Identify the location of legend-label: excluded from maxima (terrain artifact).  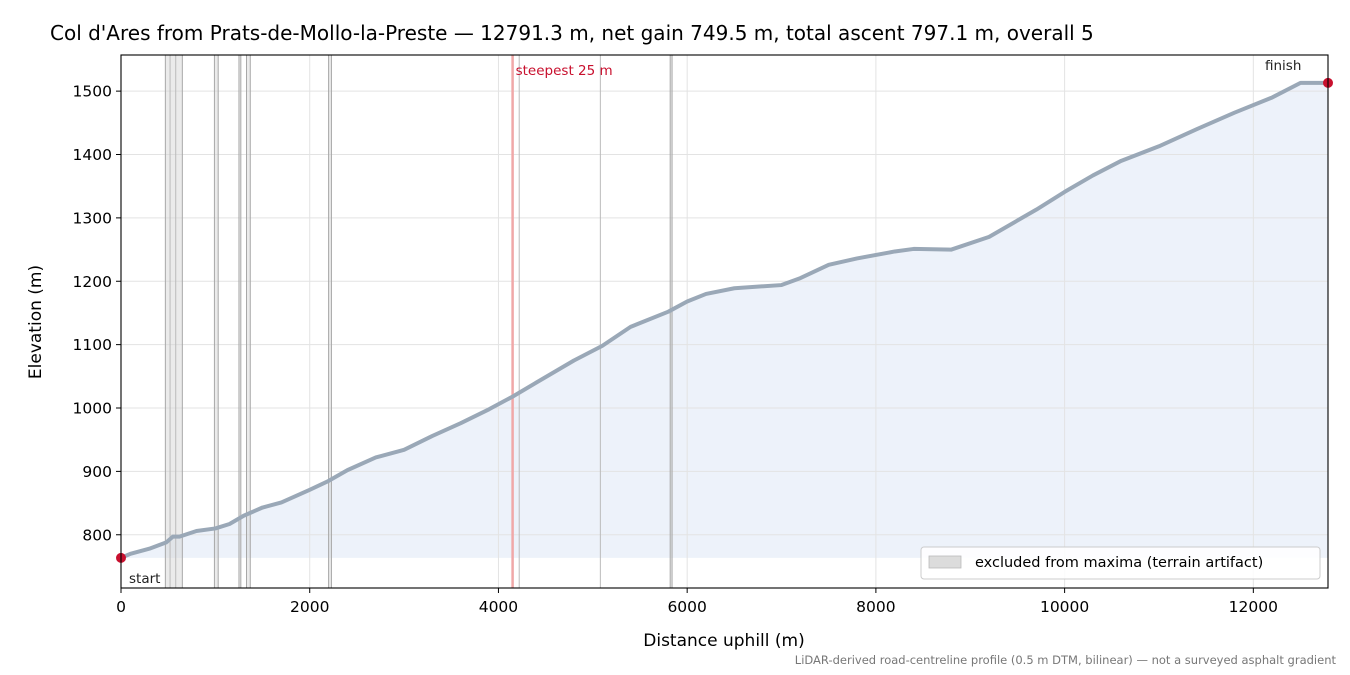
(1119, 563).